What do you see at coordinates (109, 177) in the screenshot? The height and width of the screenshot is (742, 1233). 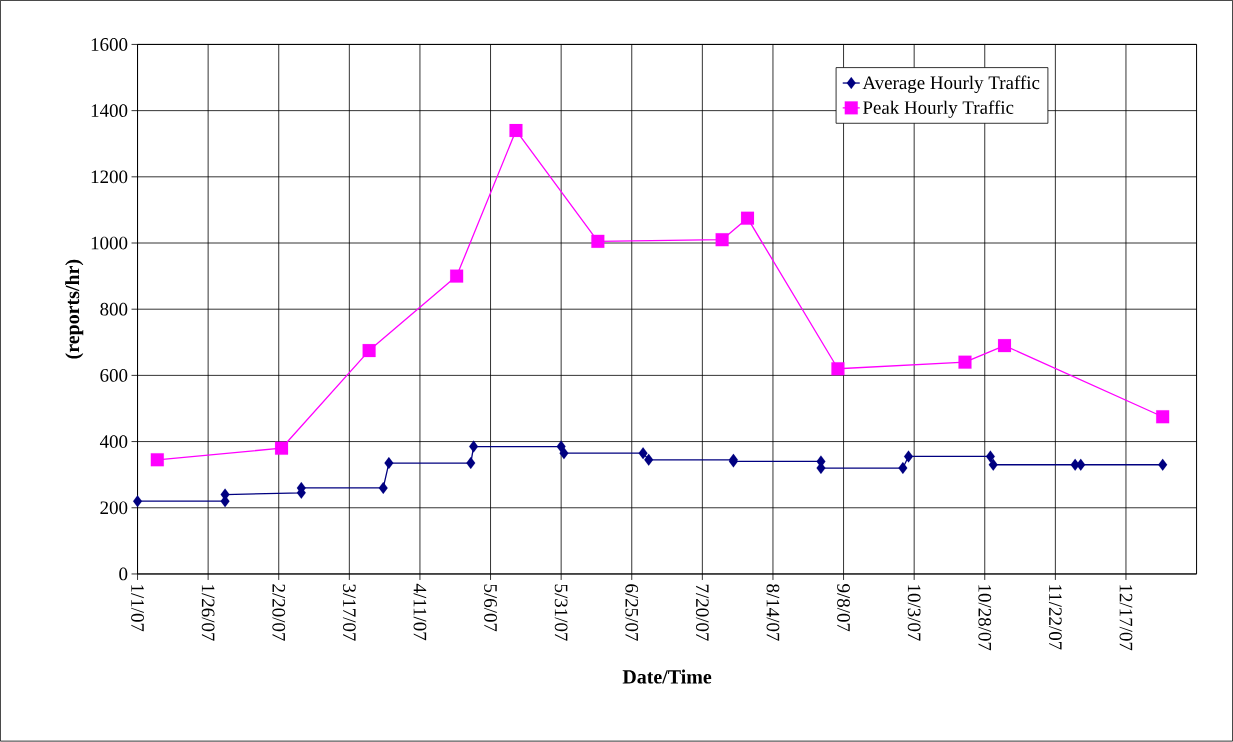 I see `y-tick-label: 1200` at bounding box center [109, 177].